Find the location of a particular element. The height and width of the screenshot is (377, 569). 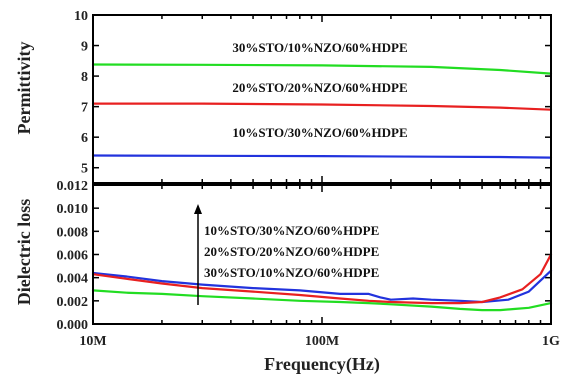

dielectric-loss-y-tick-label: 0.010 is located at coordinates (73, 209).